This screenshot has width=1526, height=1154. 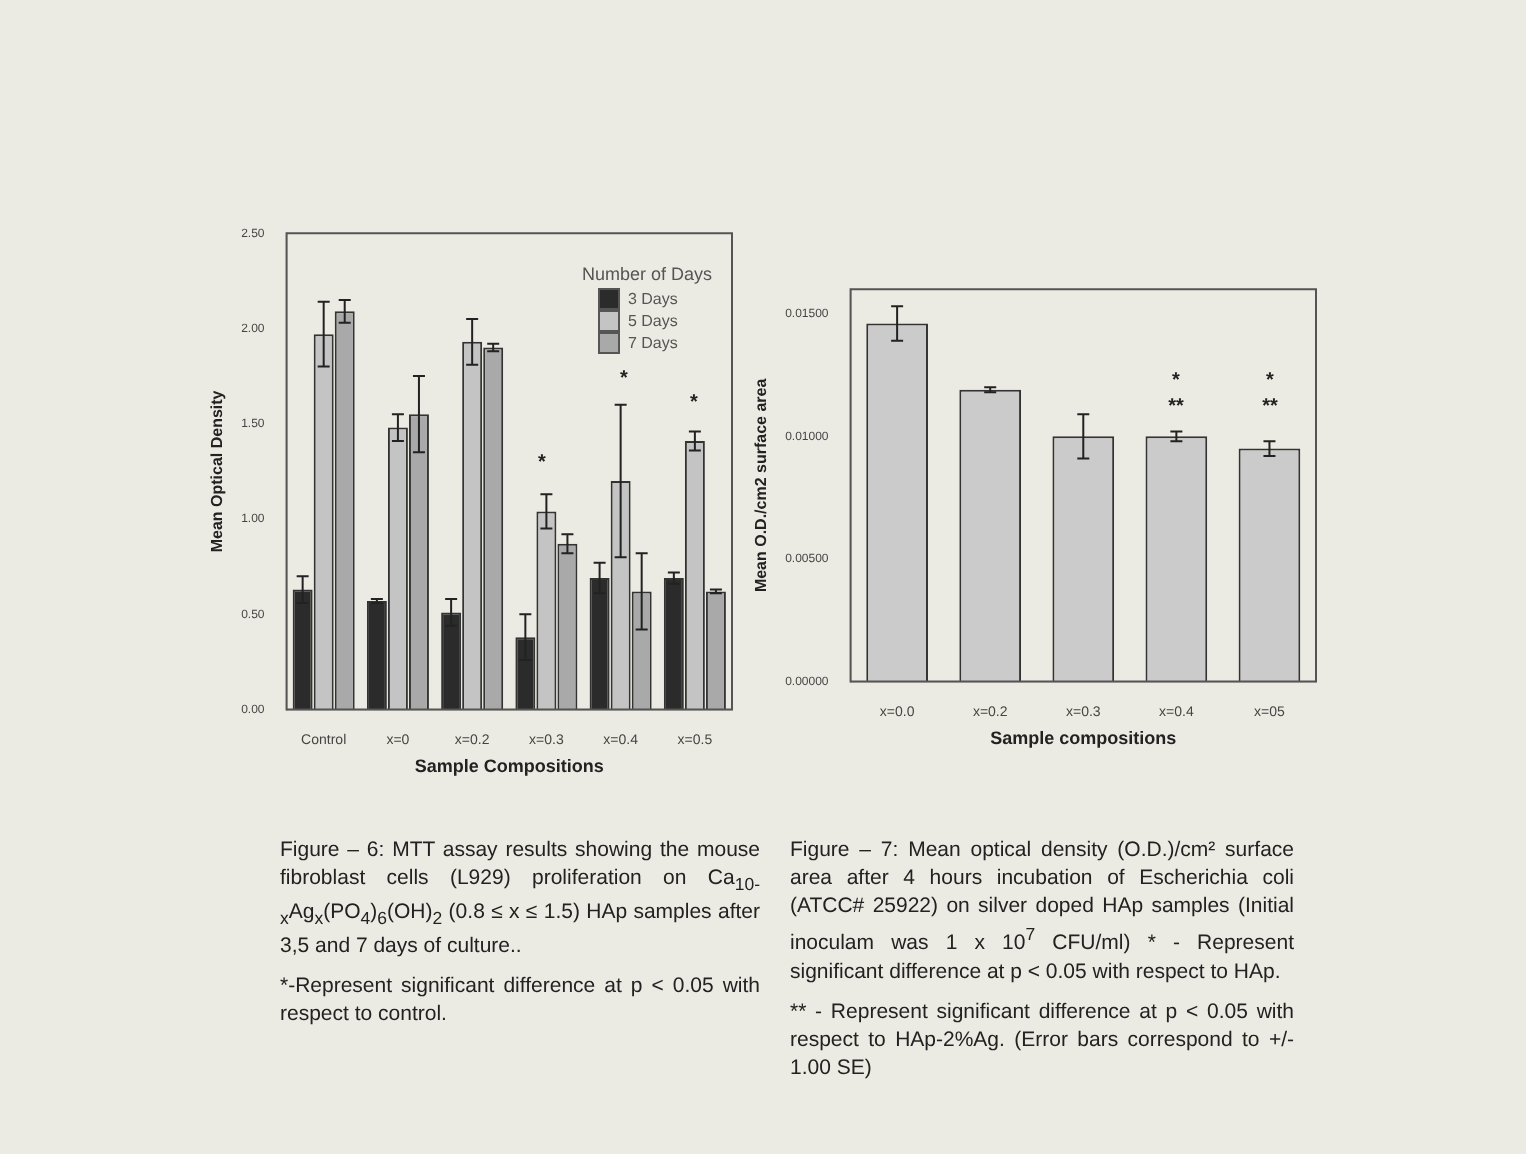 I want to click on y-axis-title: Mean O.D./cm2 surface area, so click(x=761, y=485).